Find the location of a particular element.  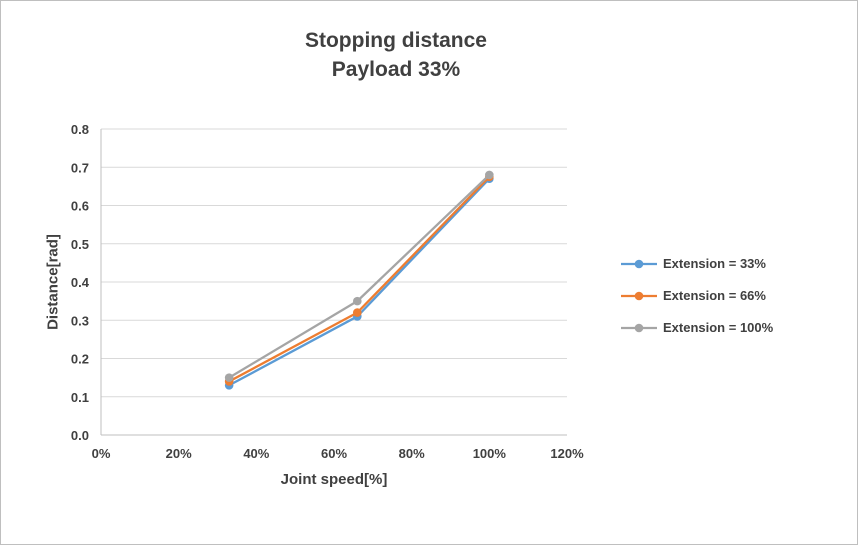

x-tick-label: 0% is located at coordinates (101, 453).